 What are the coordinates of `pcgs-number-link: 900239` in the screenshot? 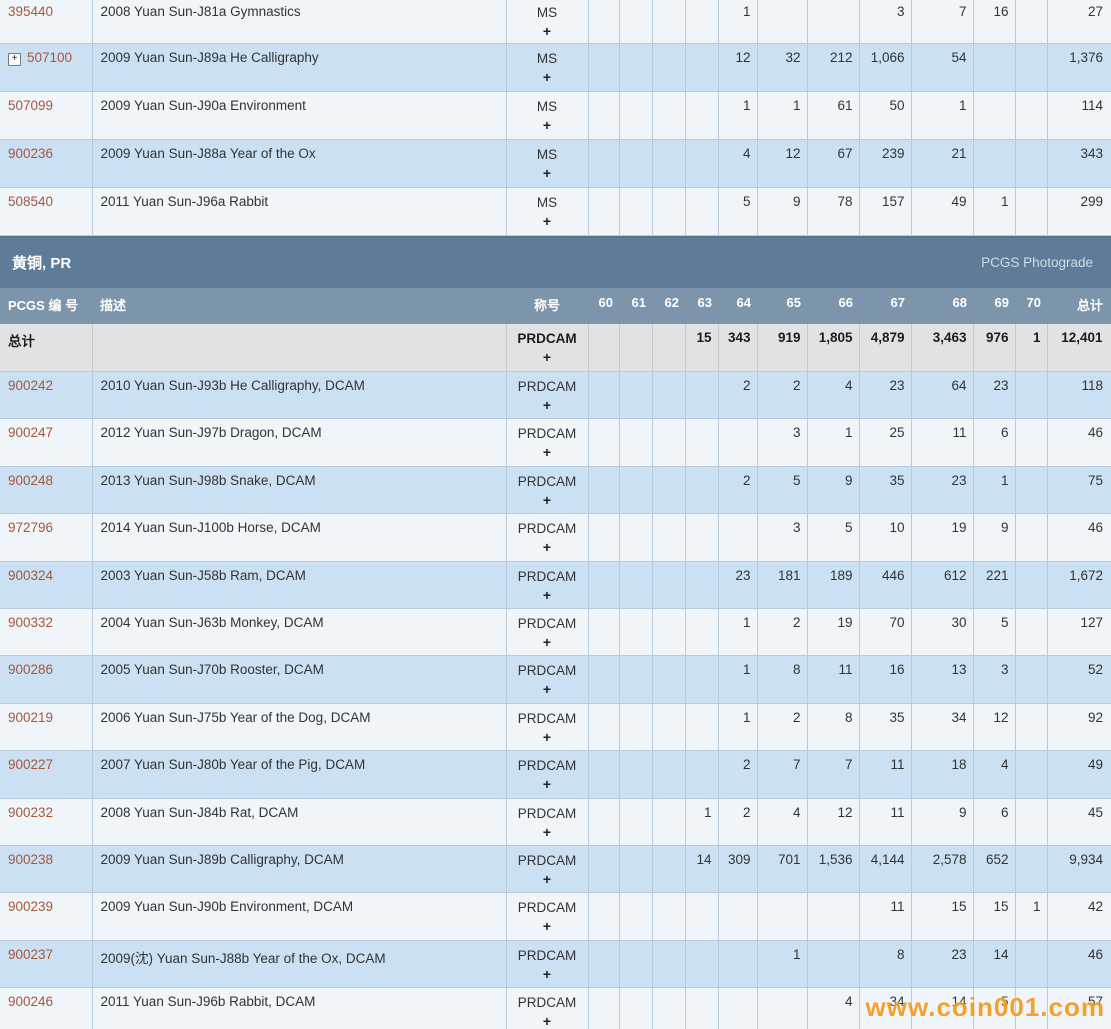 It's located at (31, 907).